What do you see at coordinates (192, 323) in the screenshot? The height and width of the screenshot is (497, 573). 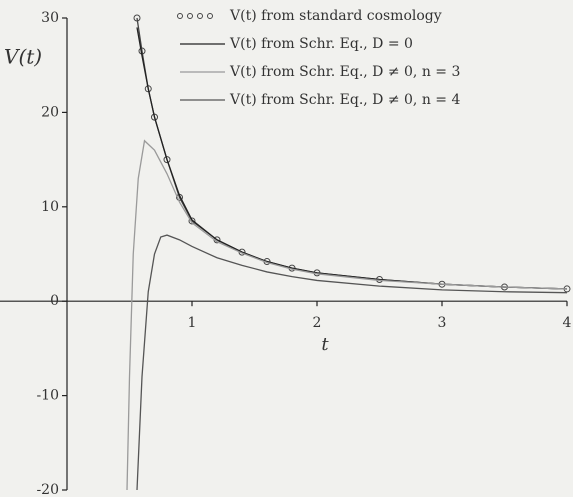 I see `x-tick-label: 1` at bounding box center [192, 323].